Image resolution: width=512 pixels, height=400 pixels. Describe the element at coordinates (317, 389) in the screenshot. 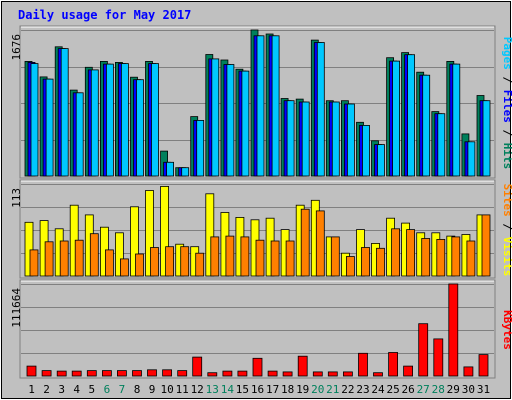

I see `day-label: 20` at that location.